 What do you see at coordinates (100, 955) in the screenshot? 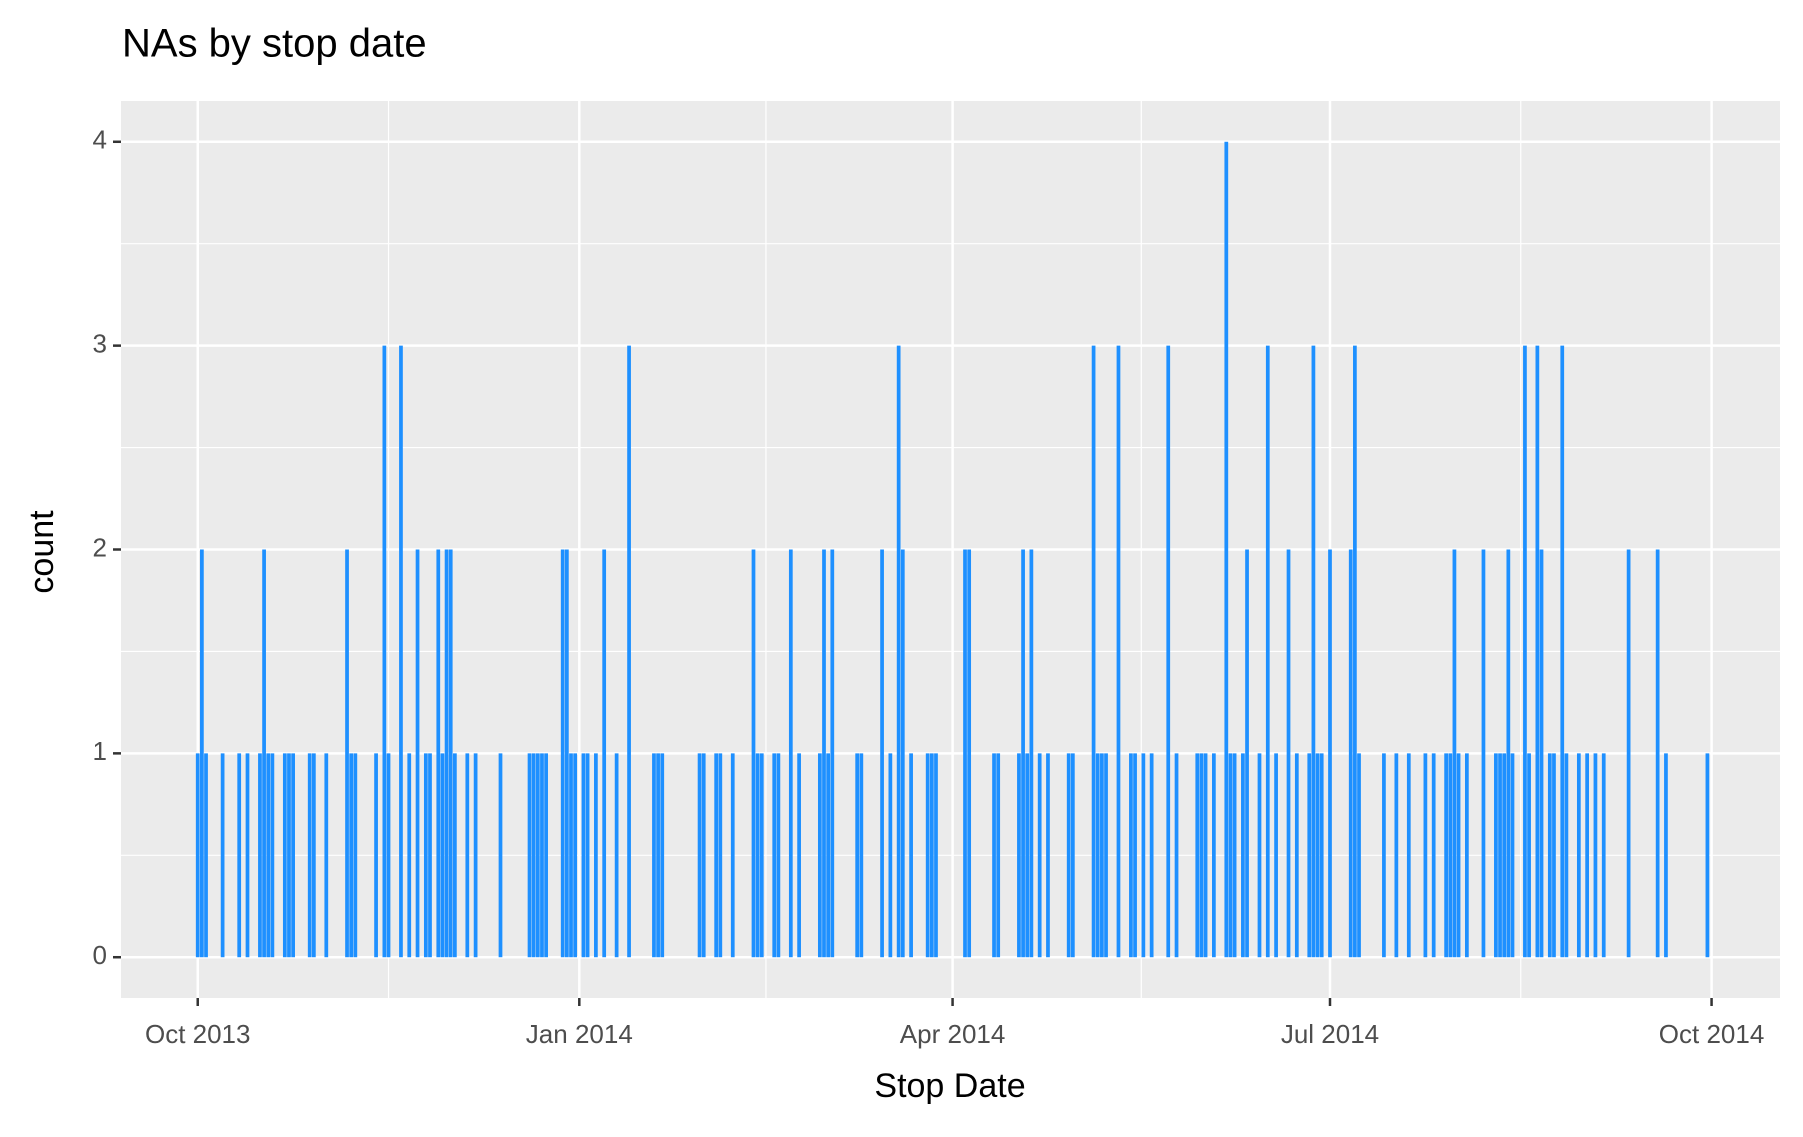
I see `y-tick-label: 0` at bounding box center [100, 955].